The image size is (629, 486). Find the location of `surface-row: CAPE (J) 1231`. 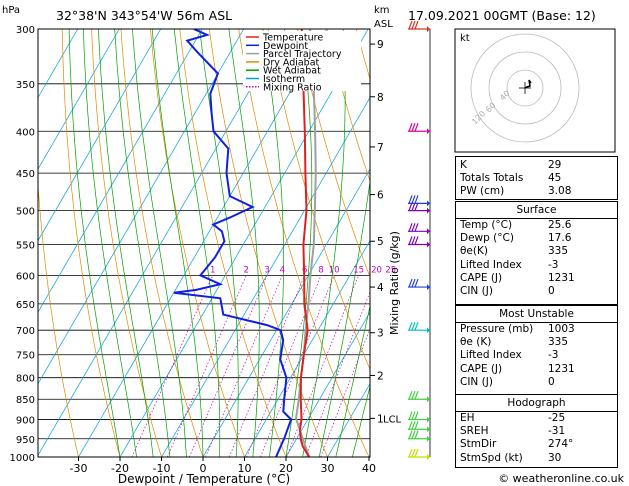

surface-row: CAPE (J) 1231 is located at coordinates (536, 278).